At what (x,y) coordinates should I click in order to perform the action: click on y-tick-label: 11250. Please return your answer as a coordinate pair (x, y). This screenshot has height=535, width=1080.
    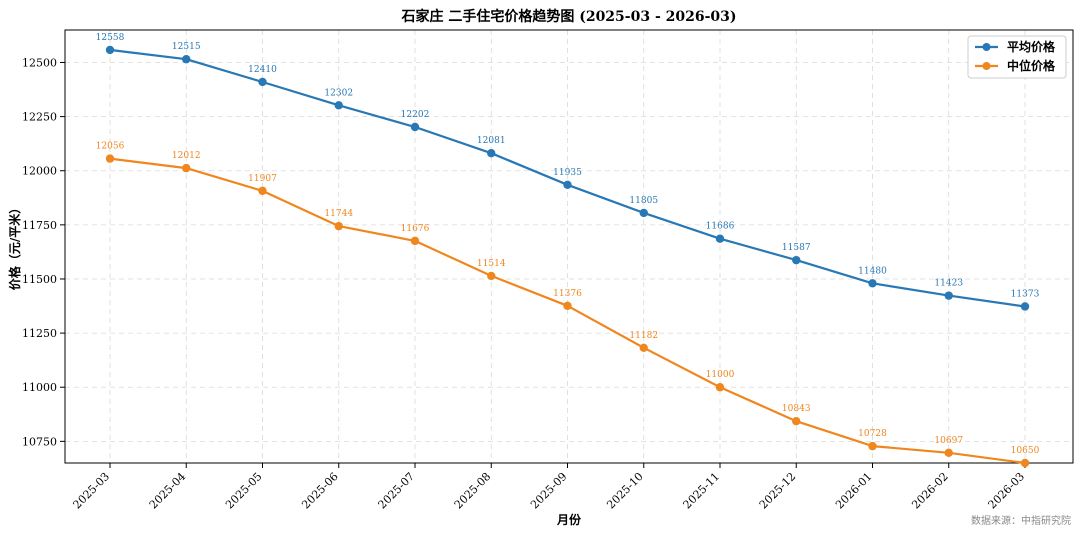
    Looking at the image, I should click on (39, 333).